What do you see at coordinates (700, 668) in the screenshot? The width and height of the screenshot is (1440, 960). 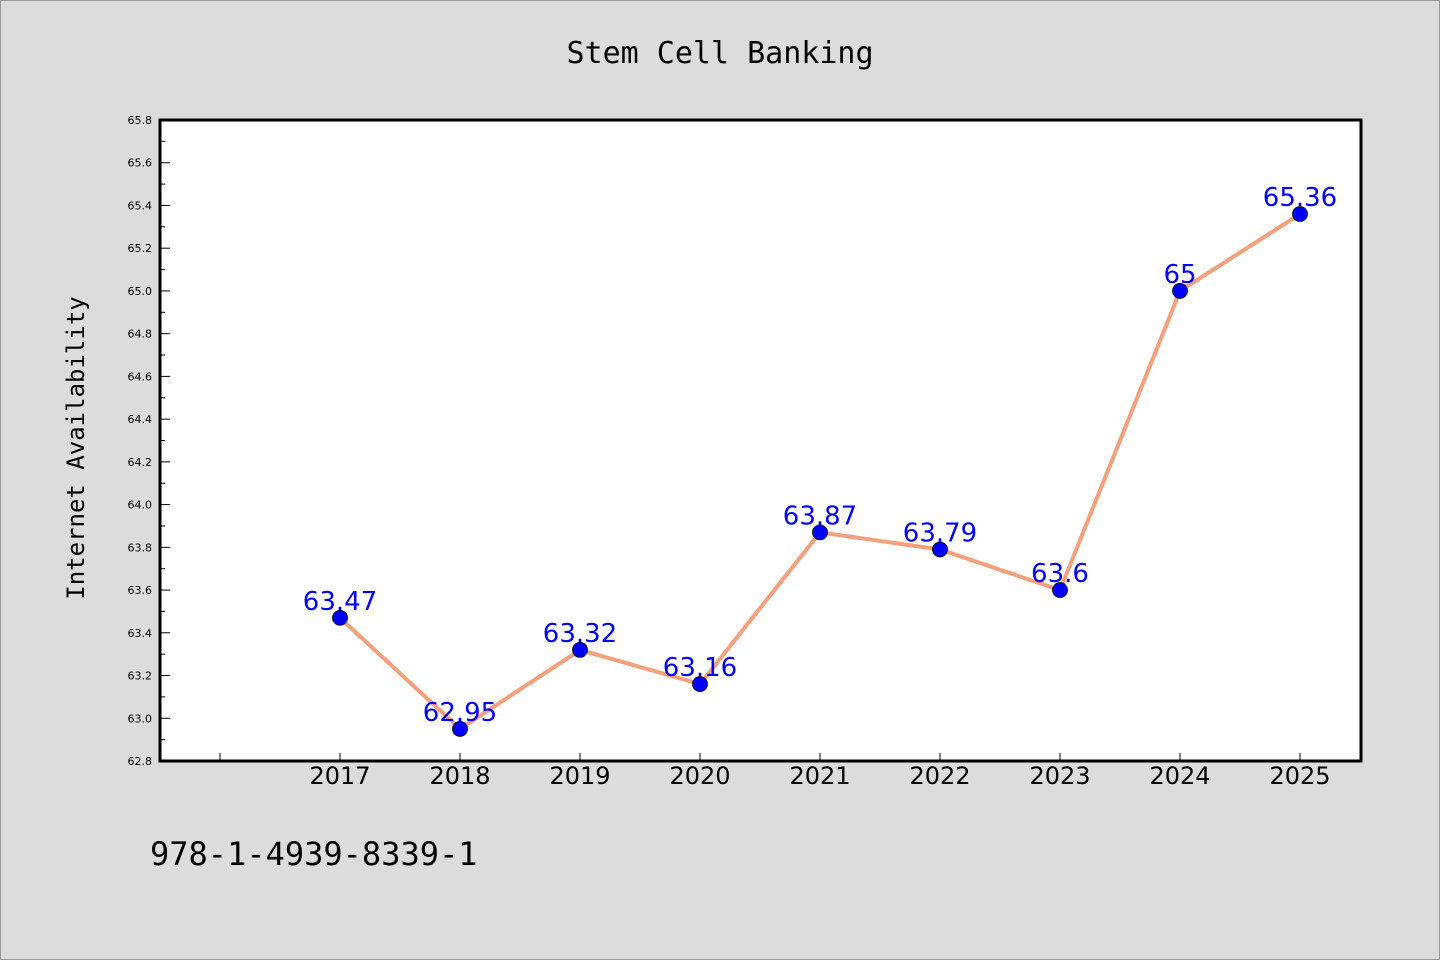 I see `data-label: 63.16` at bounding box center [700, 668].